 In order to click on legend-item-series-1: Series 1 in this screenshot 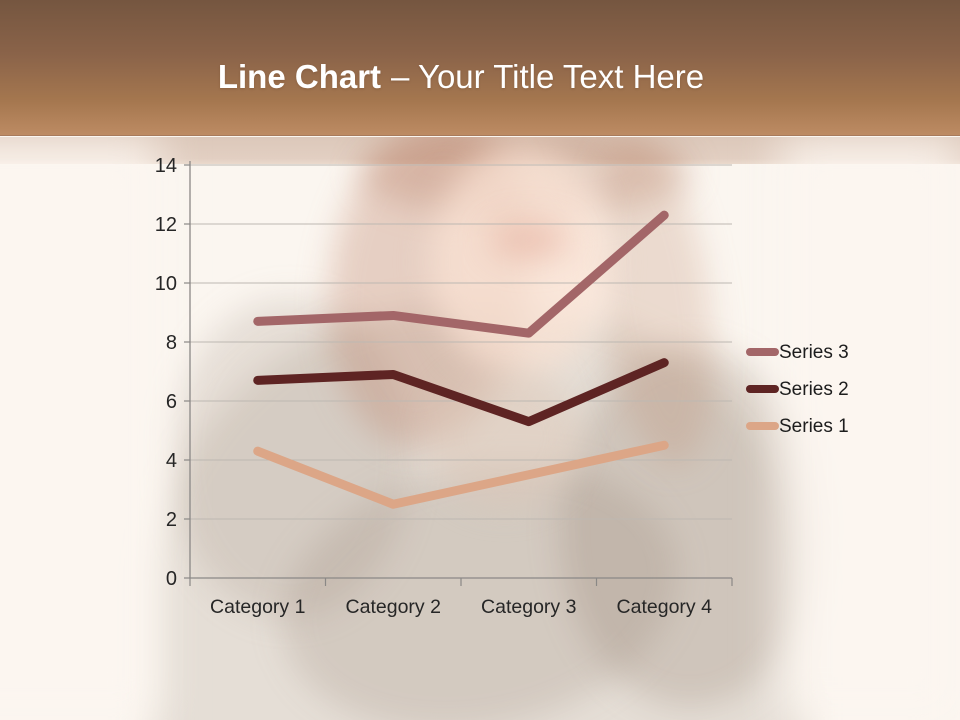, I will do `click(797, 426)`.